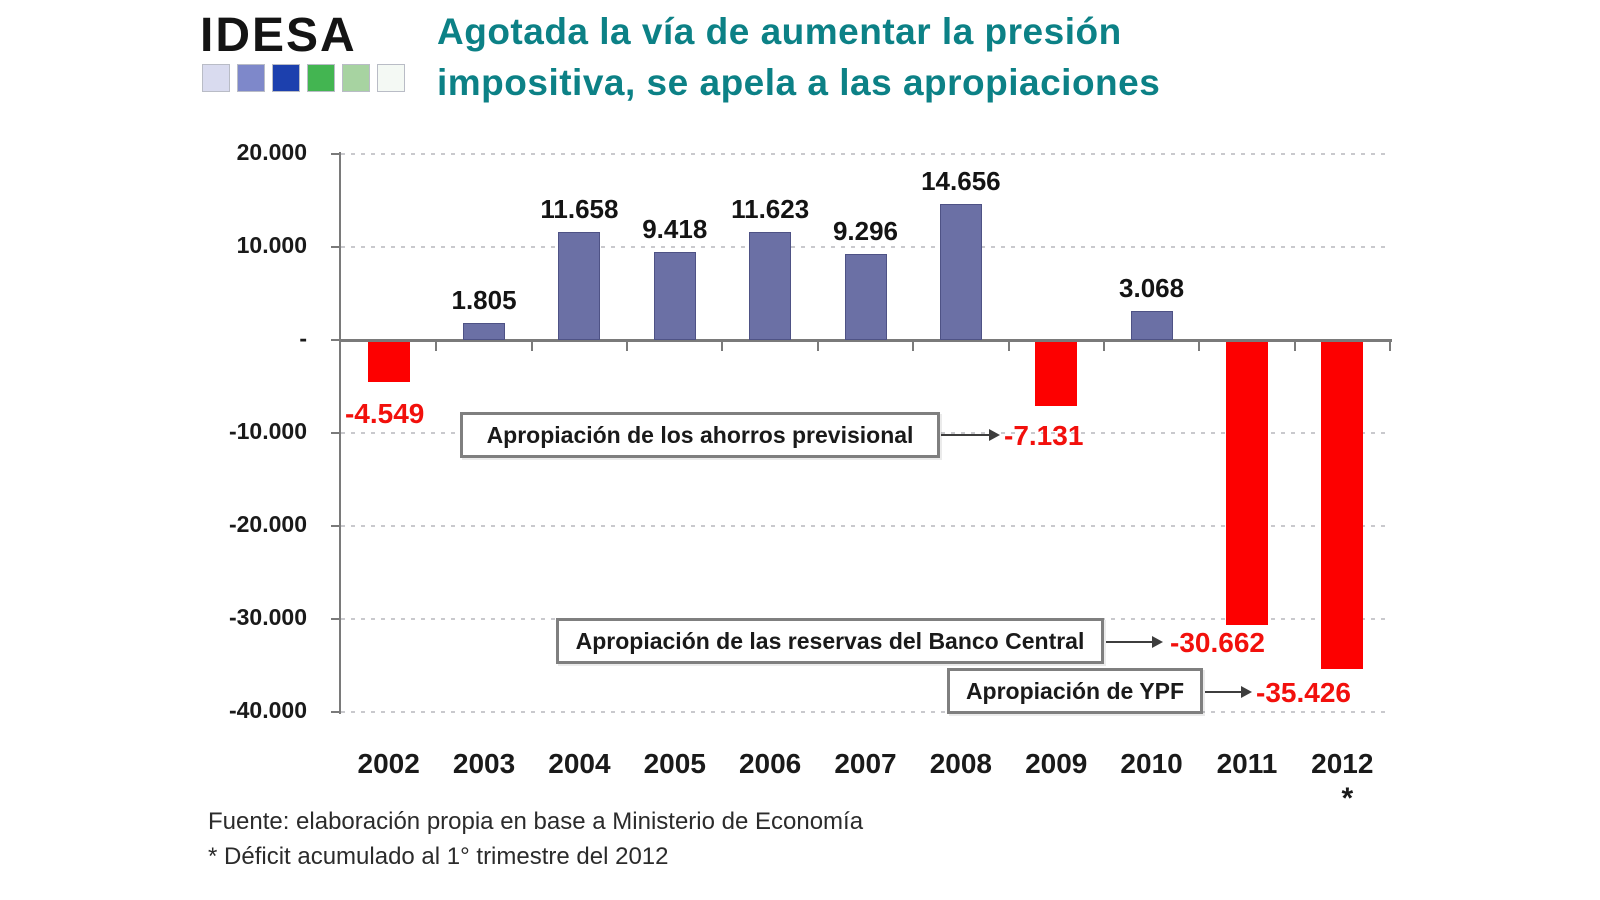  I want to click on y-axis-label--10.000: -10.000, so click(267, 431).